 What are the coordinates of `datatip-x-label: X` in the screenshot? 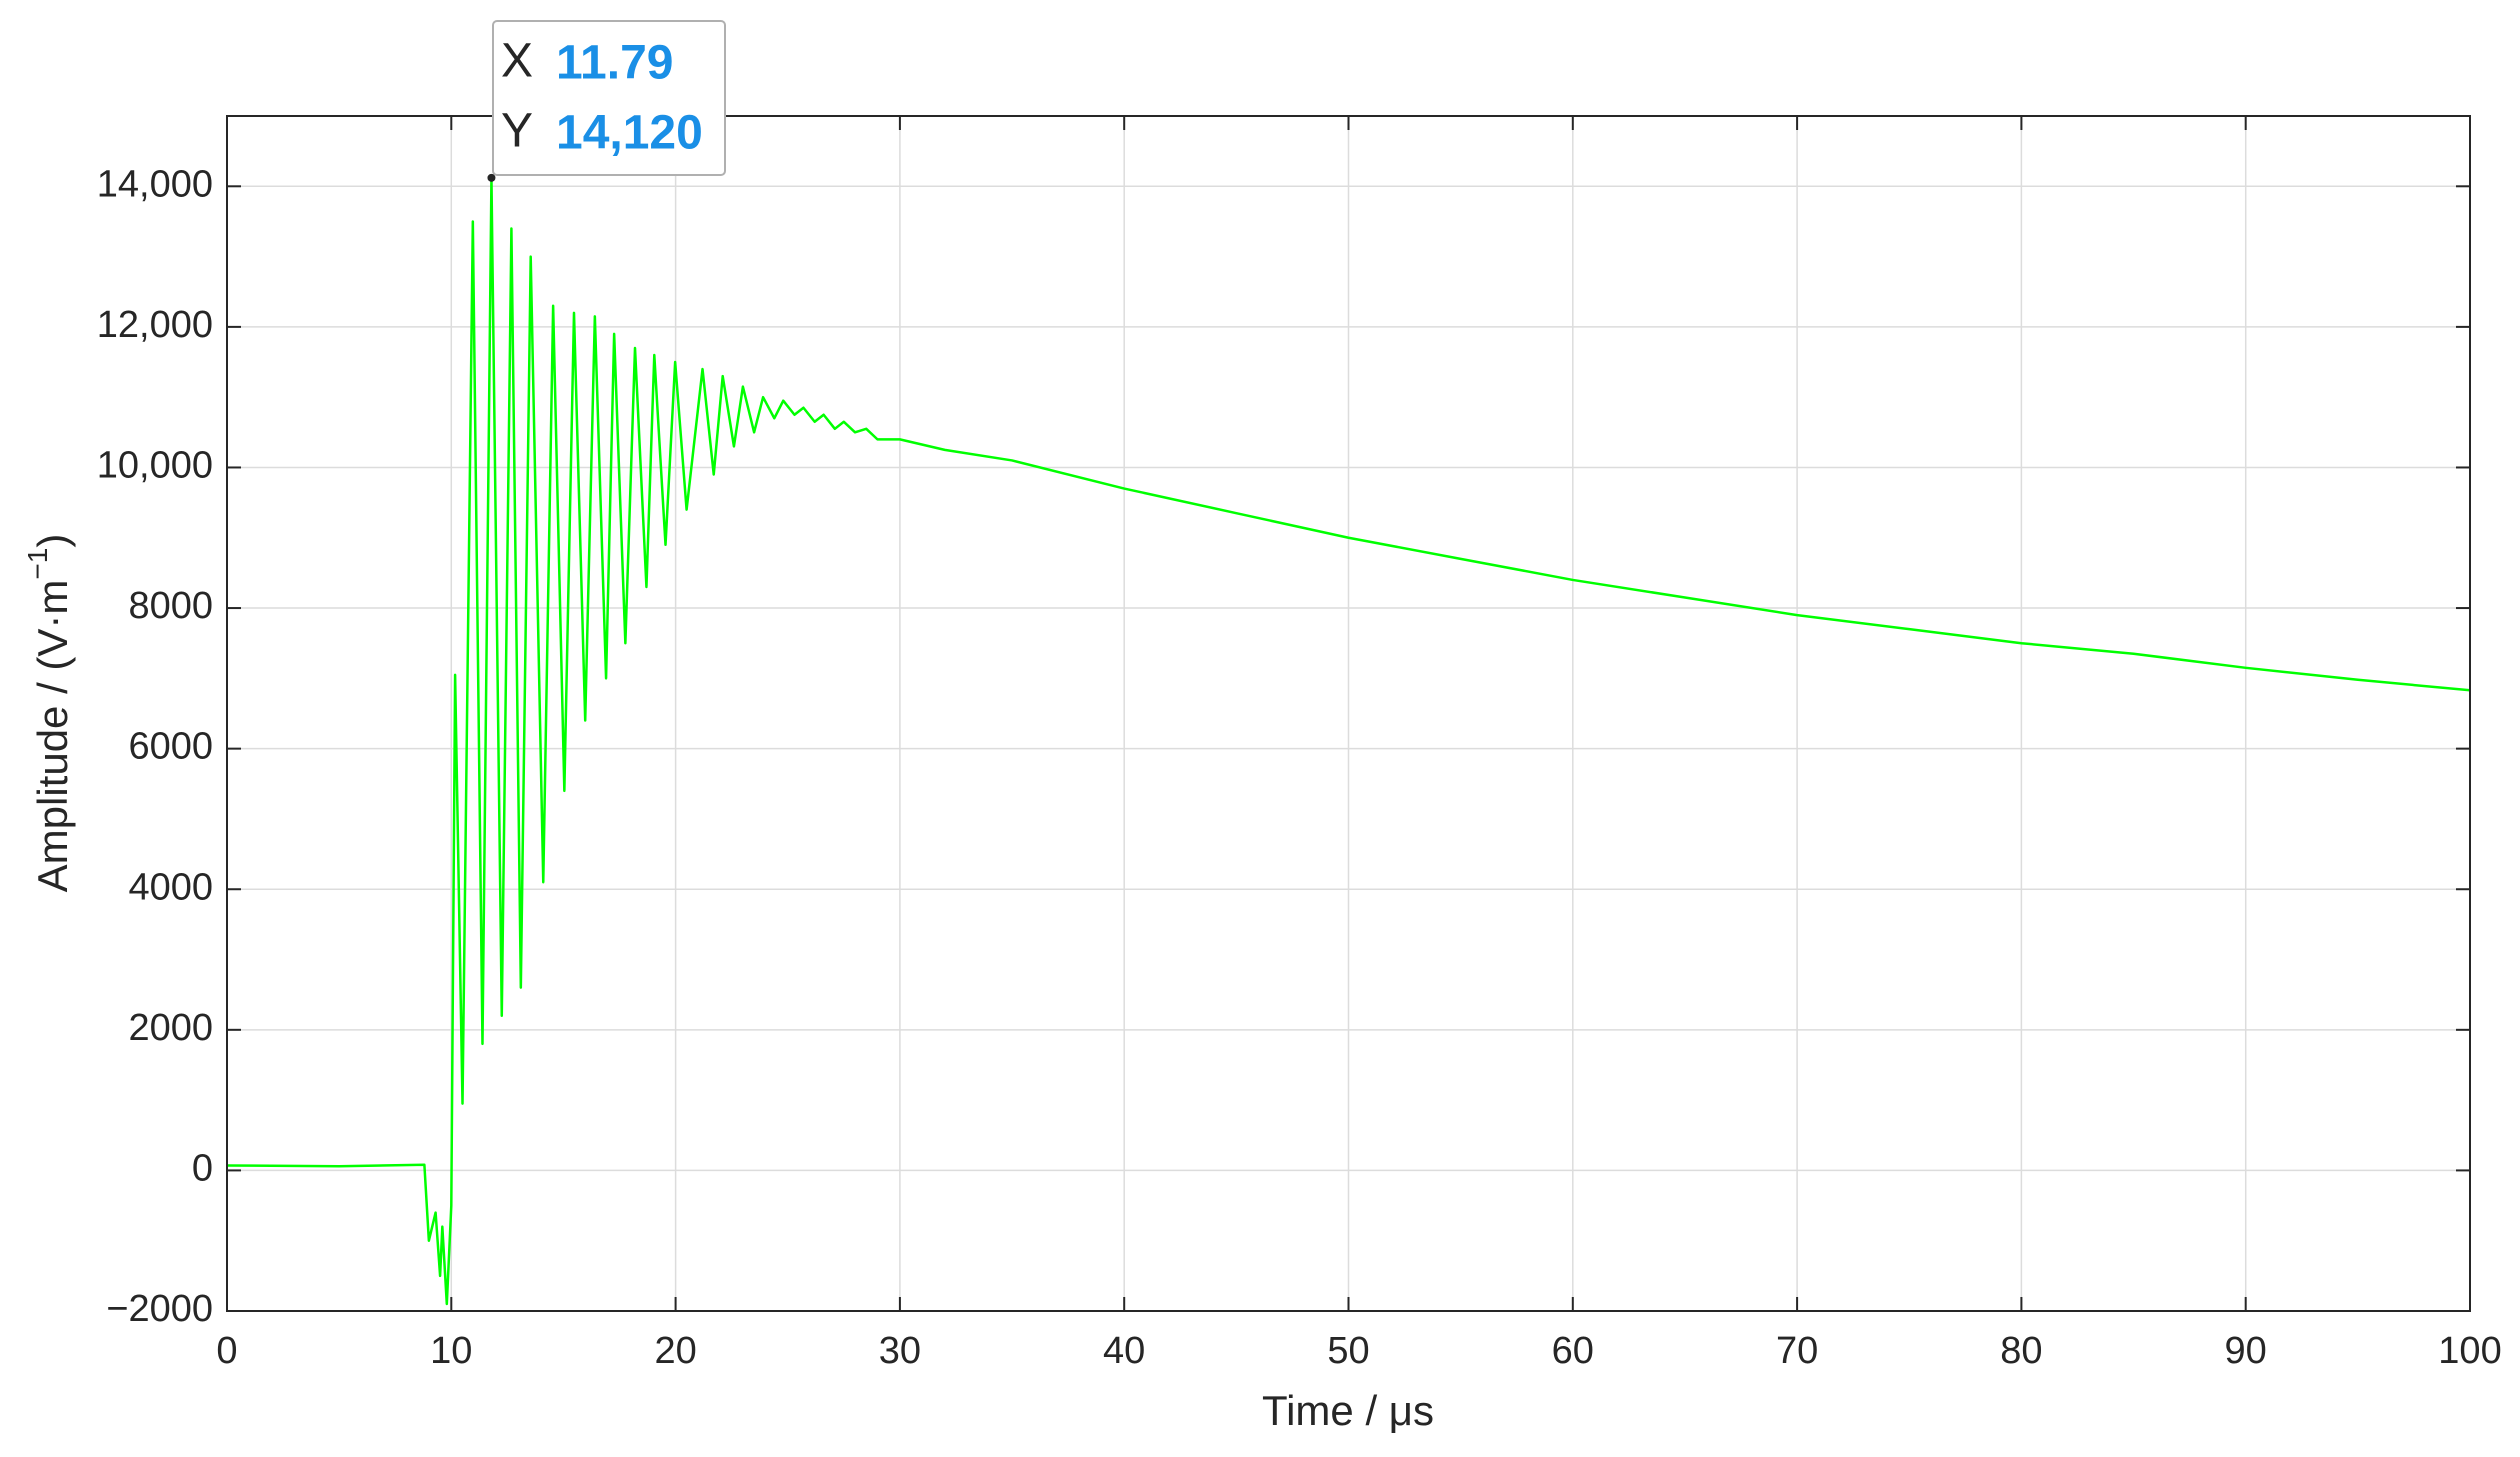 It's located at (517, 61).